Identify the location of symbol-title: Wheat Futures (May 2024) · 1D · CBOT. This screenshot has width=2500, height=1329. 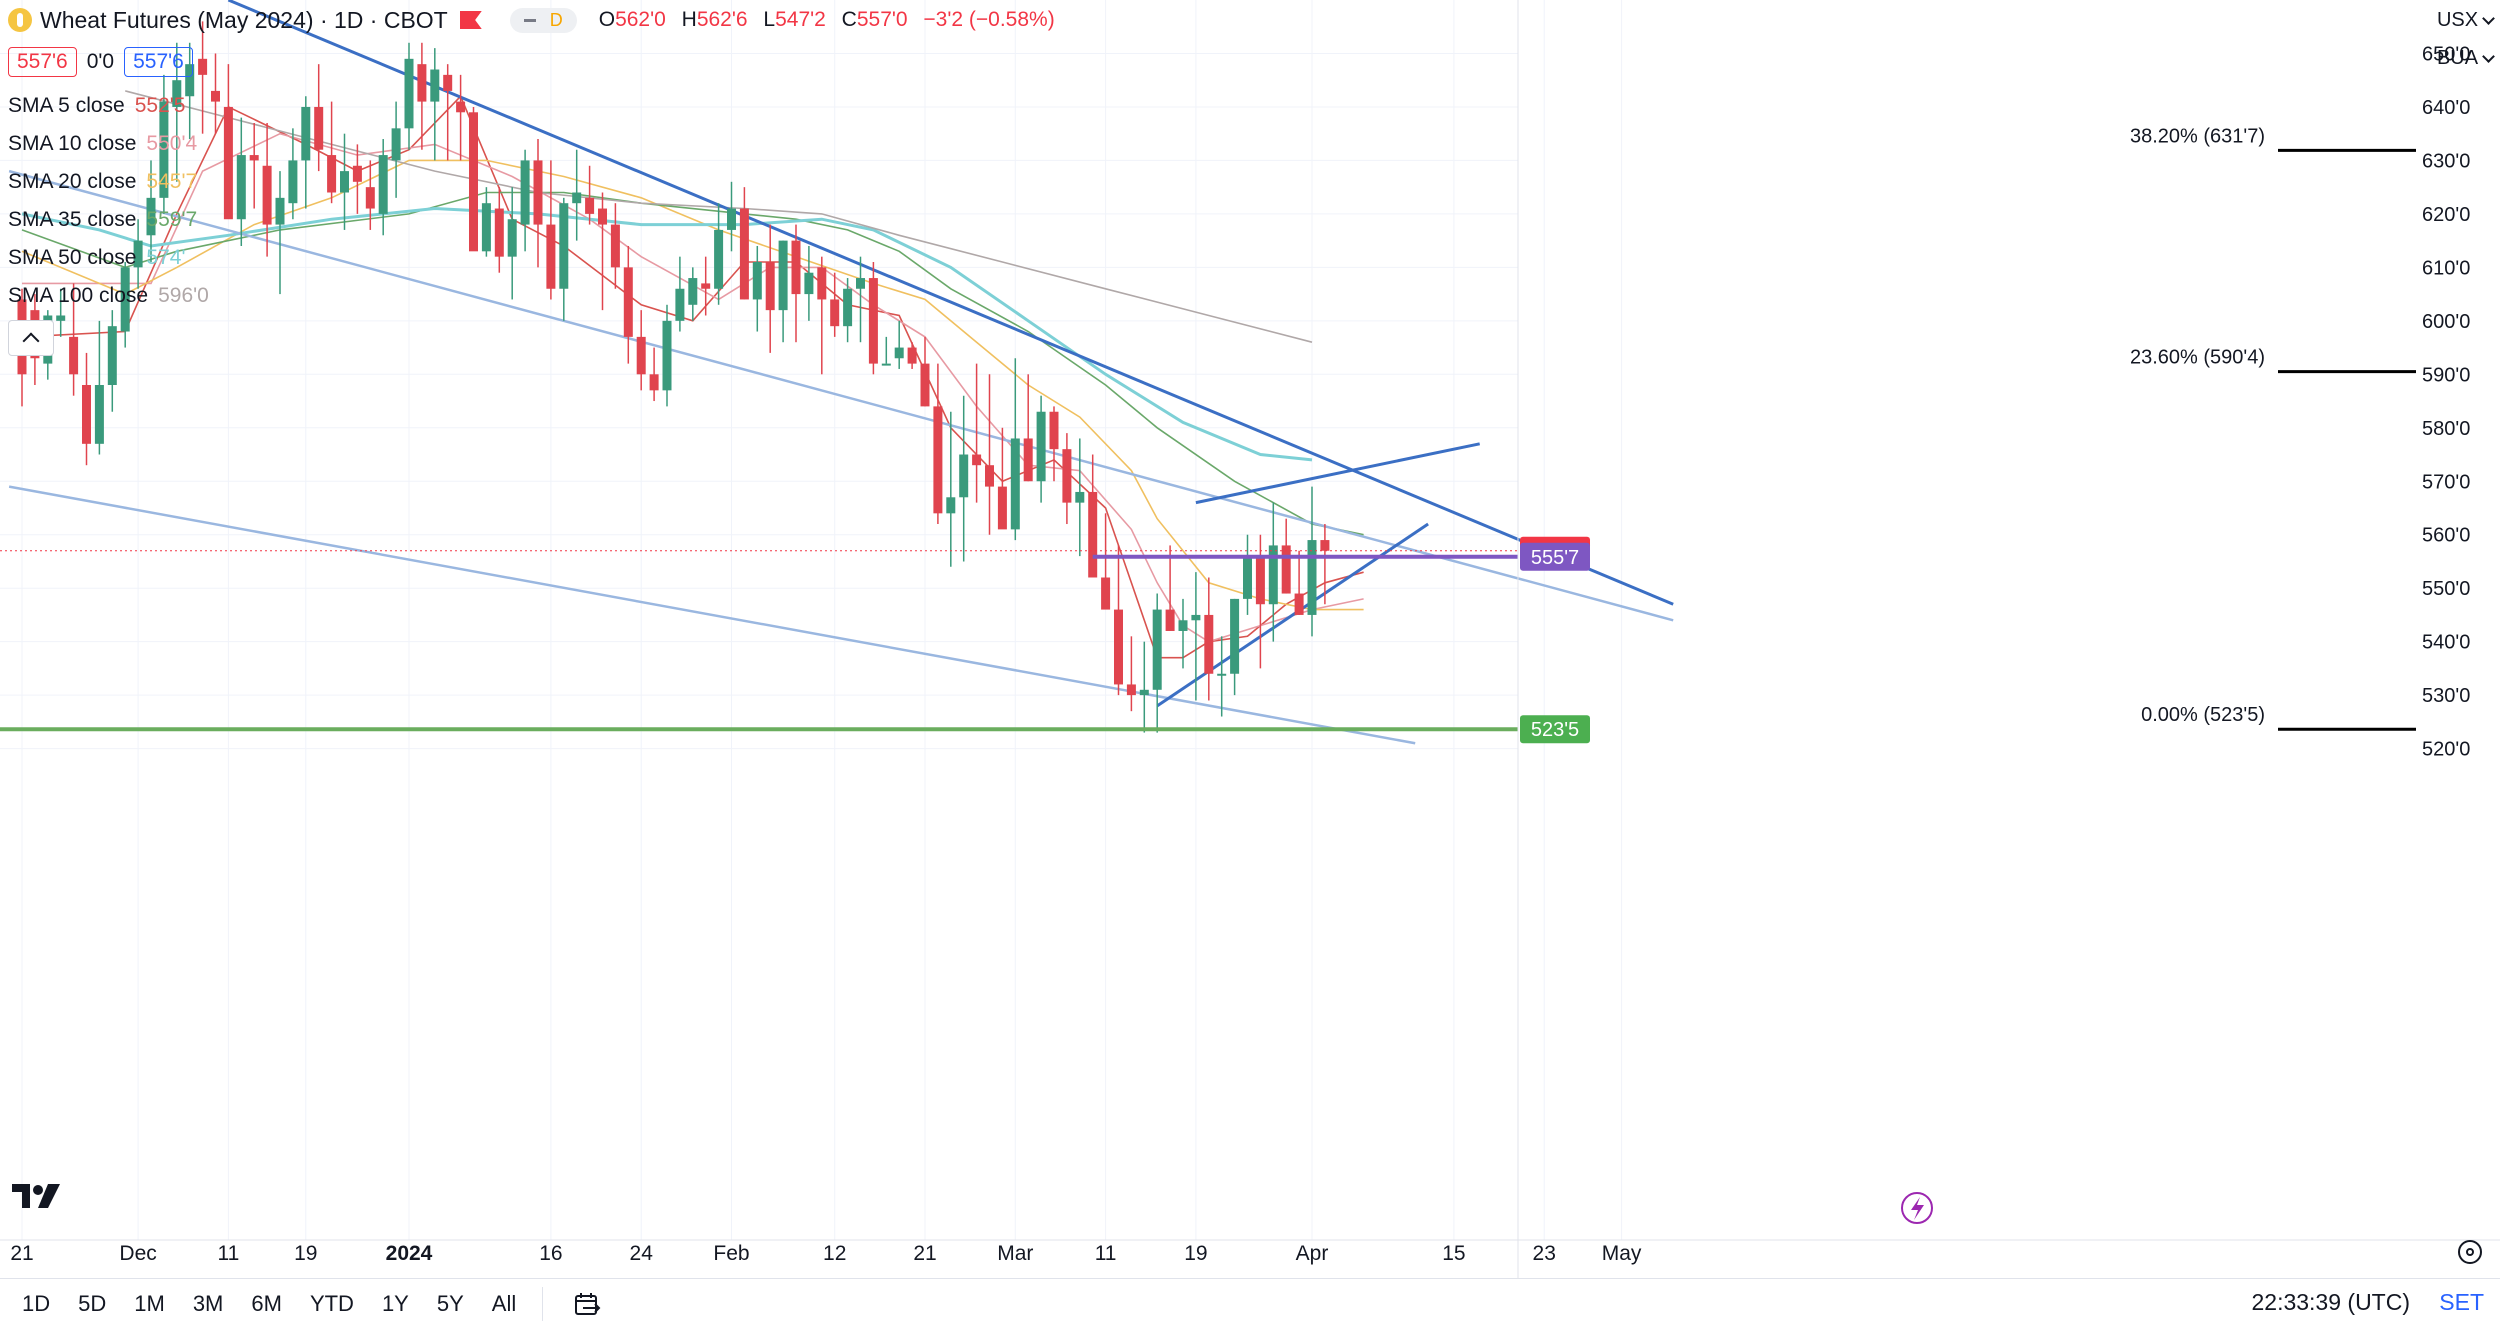
(244, 19).